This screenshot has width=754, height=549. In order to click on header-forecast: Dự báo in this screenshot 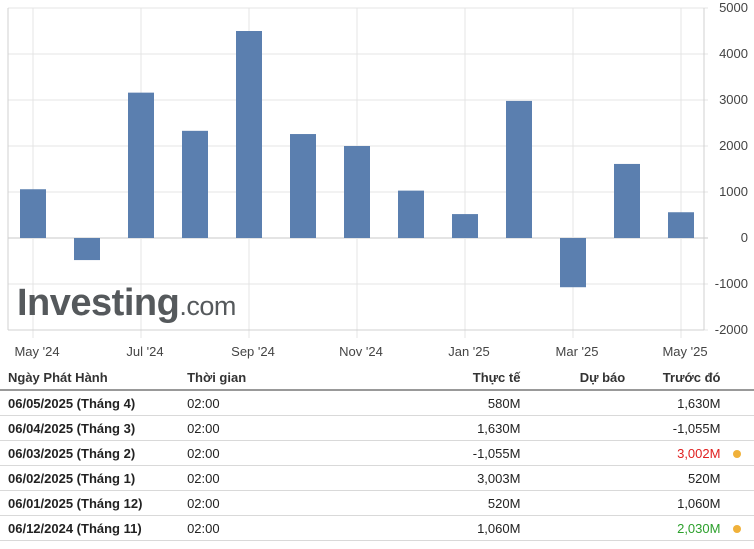, I will do `click(573, 378)`.